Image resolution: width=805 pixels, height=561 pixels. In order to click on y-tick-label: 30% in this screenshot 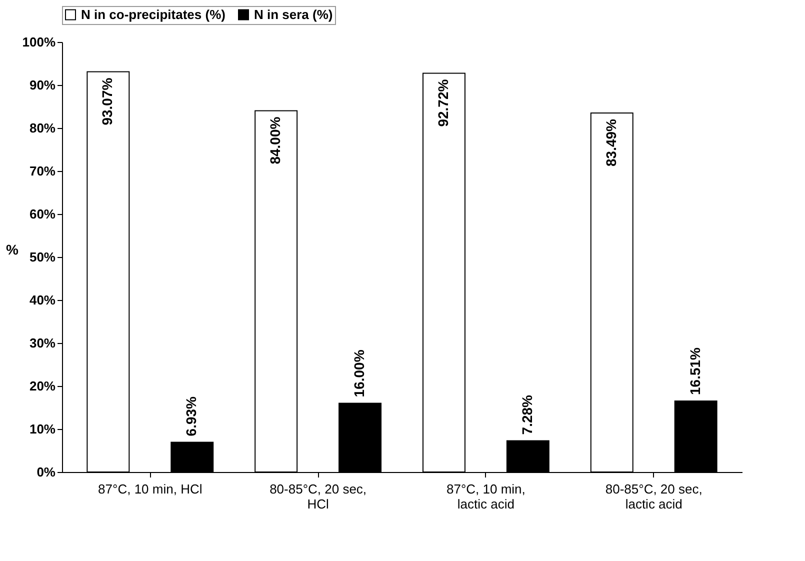, I will do `click(42, 343)`.